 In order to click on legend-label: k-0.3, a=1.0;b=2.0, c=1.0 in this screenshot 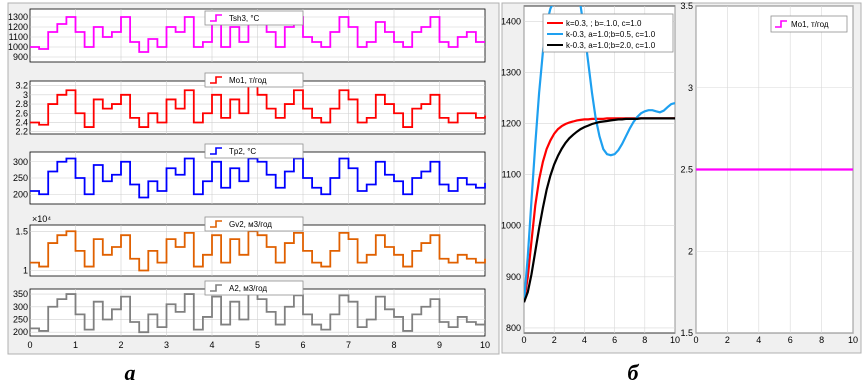, I will do `click(611, 45)`.